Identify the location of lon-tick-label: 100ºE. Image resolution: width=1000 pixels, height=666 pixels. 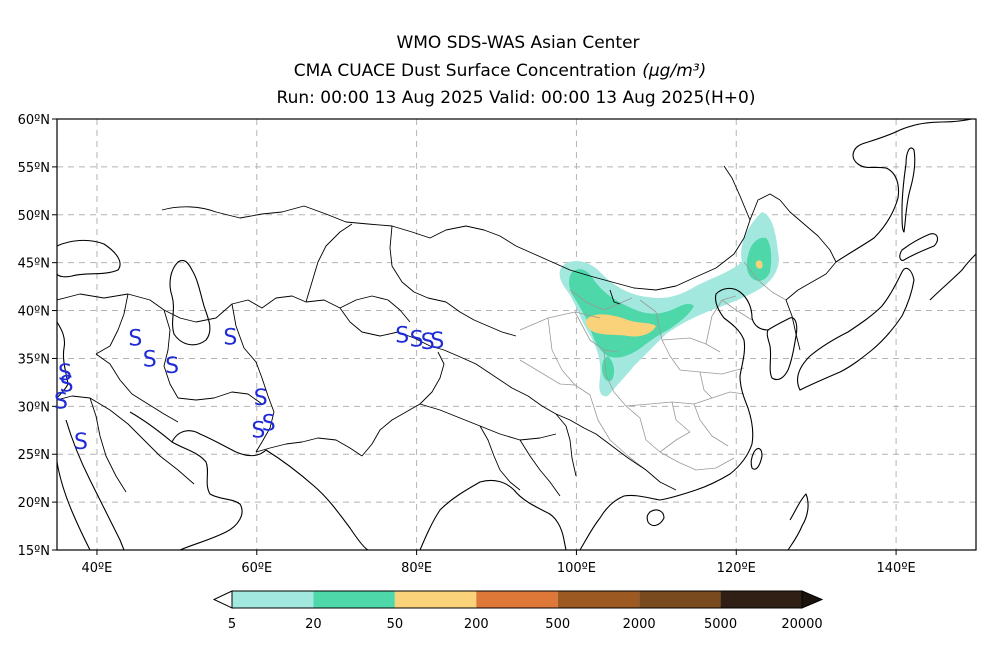
(576, 568).